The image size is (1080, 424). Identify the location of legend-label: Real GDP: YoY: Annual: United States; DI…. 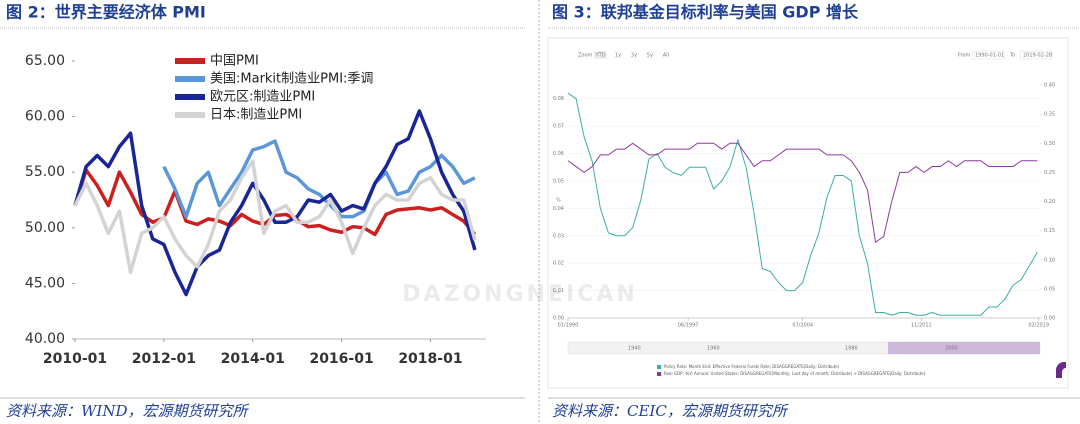
(795, 373).